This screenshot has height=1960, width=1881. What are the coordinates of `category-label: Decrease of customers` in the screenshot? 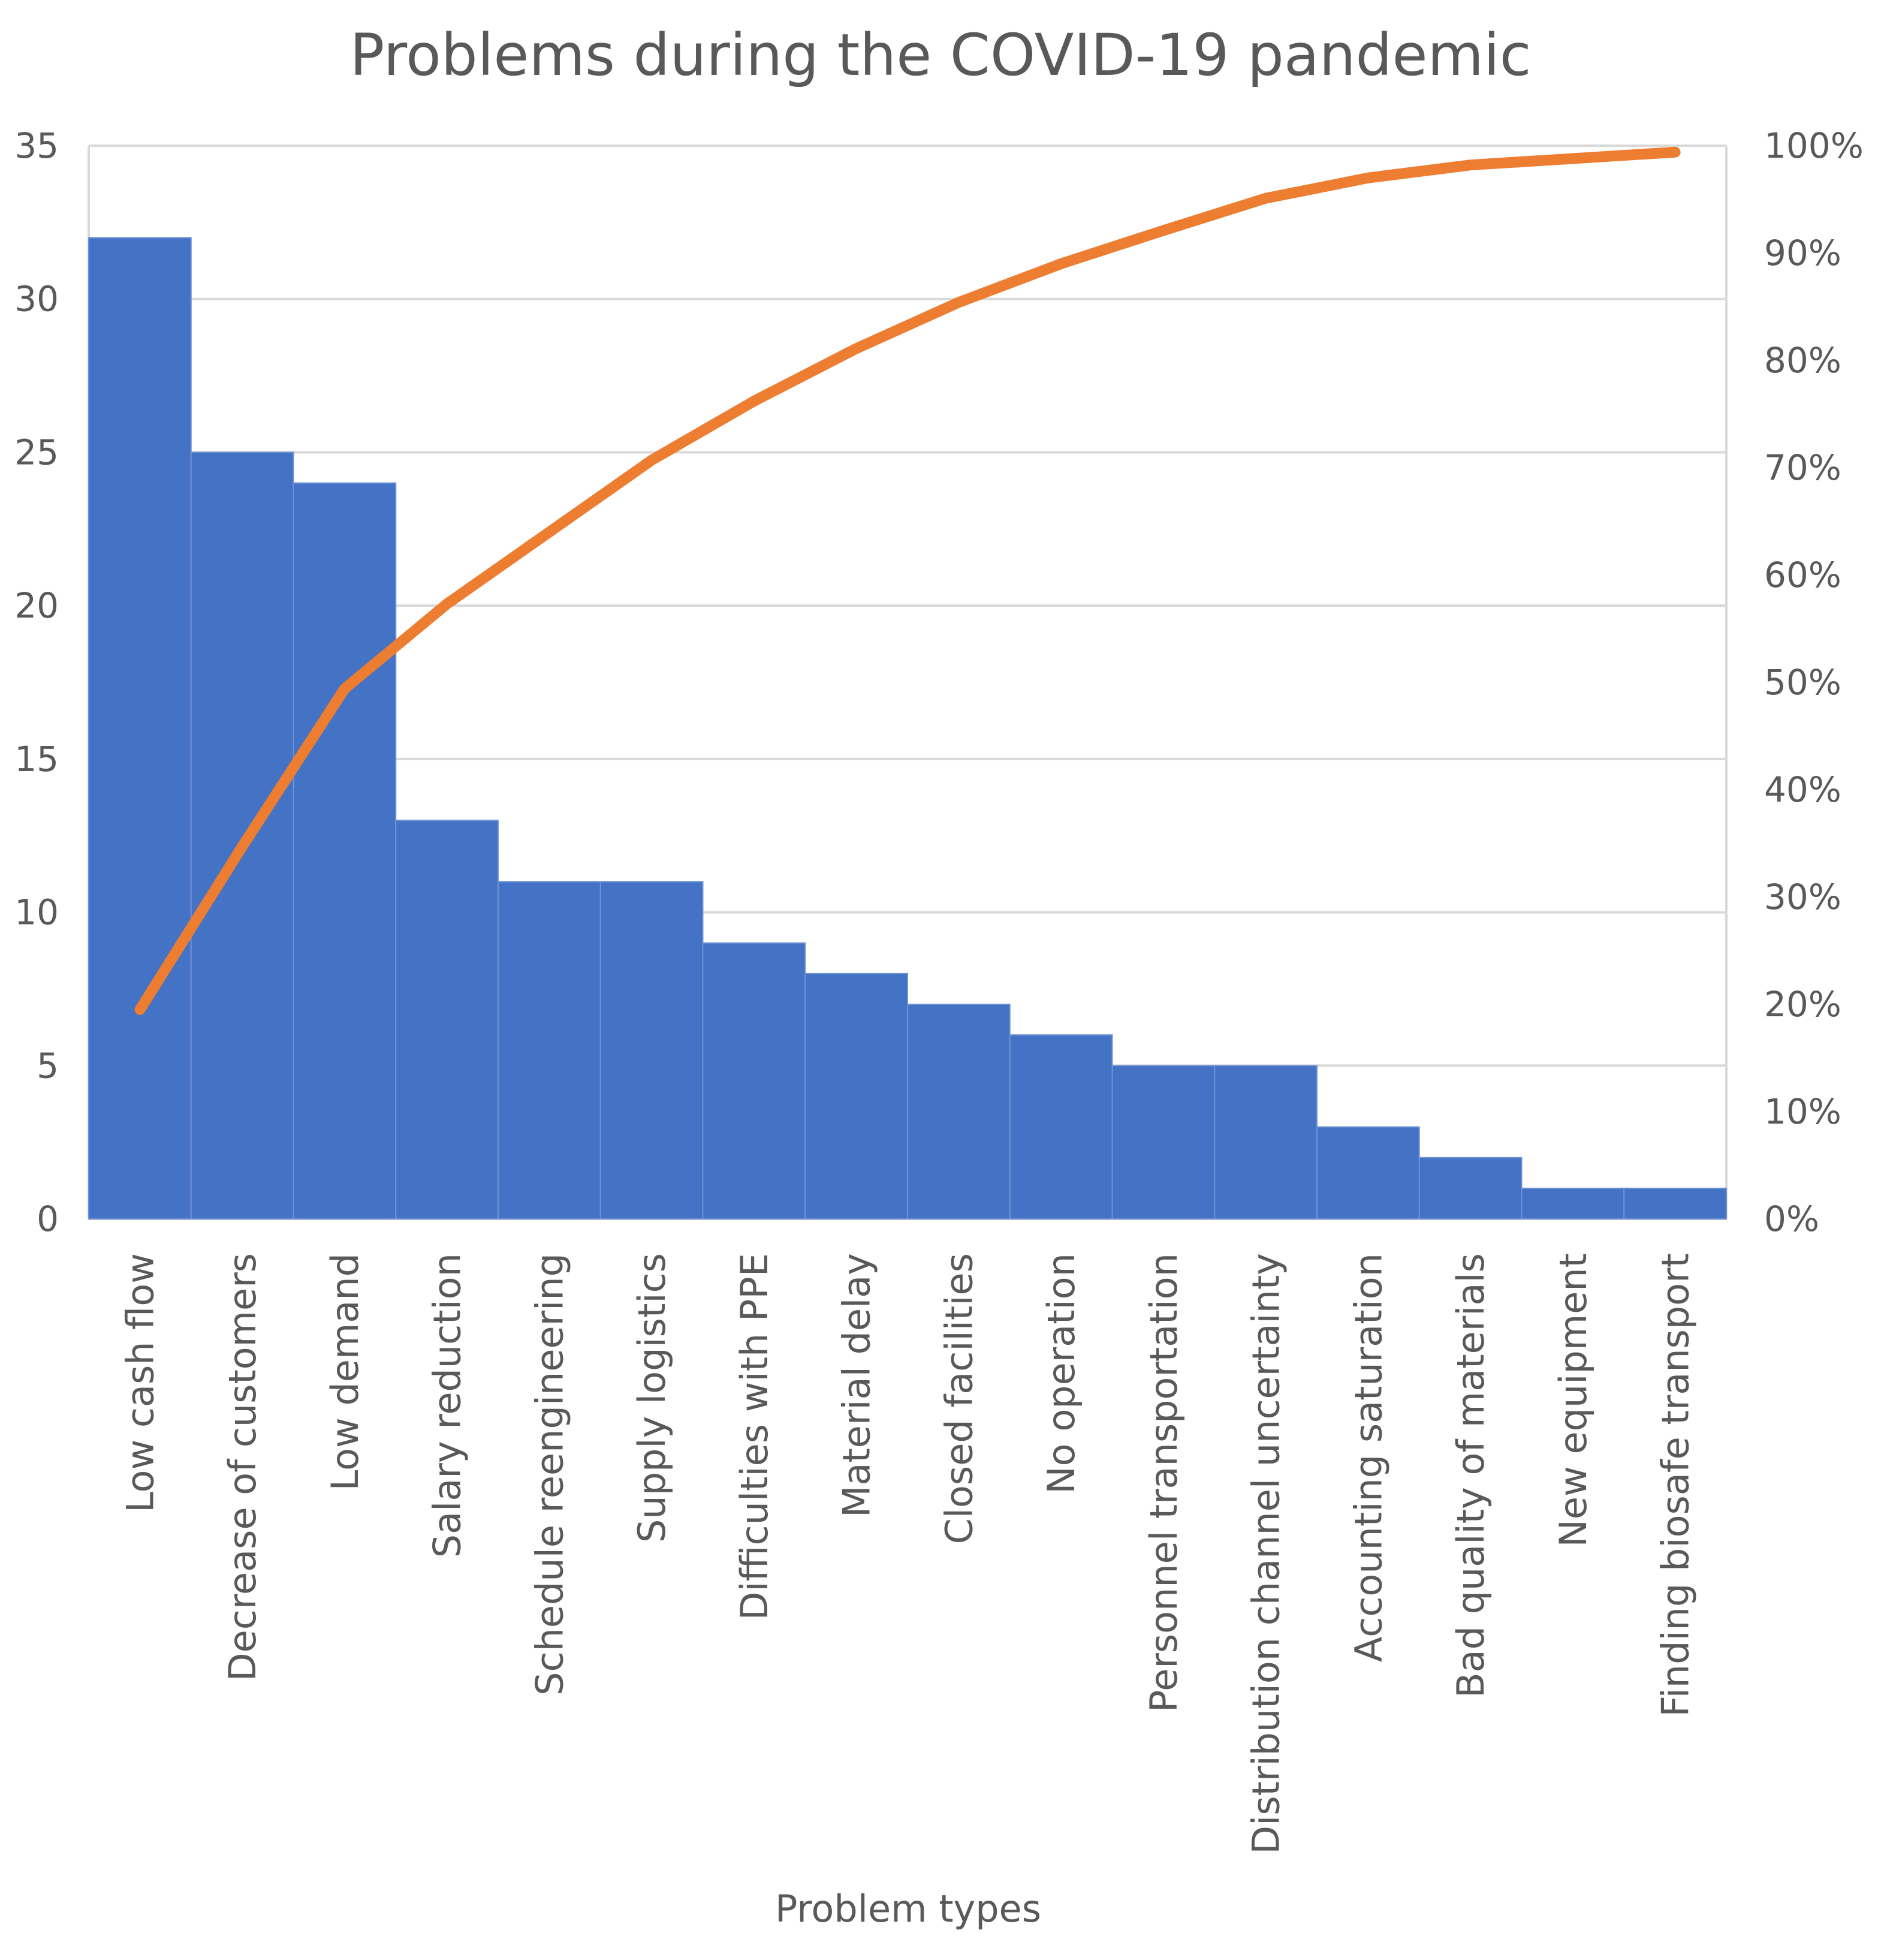 It's located at (242, 1467).